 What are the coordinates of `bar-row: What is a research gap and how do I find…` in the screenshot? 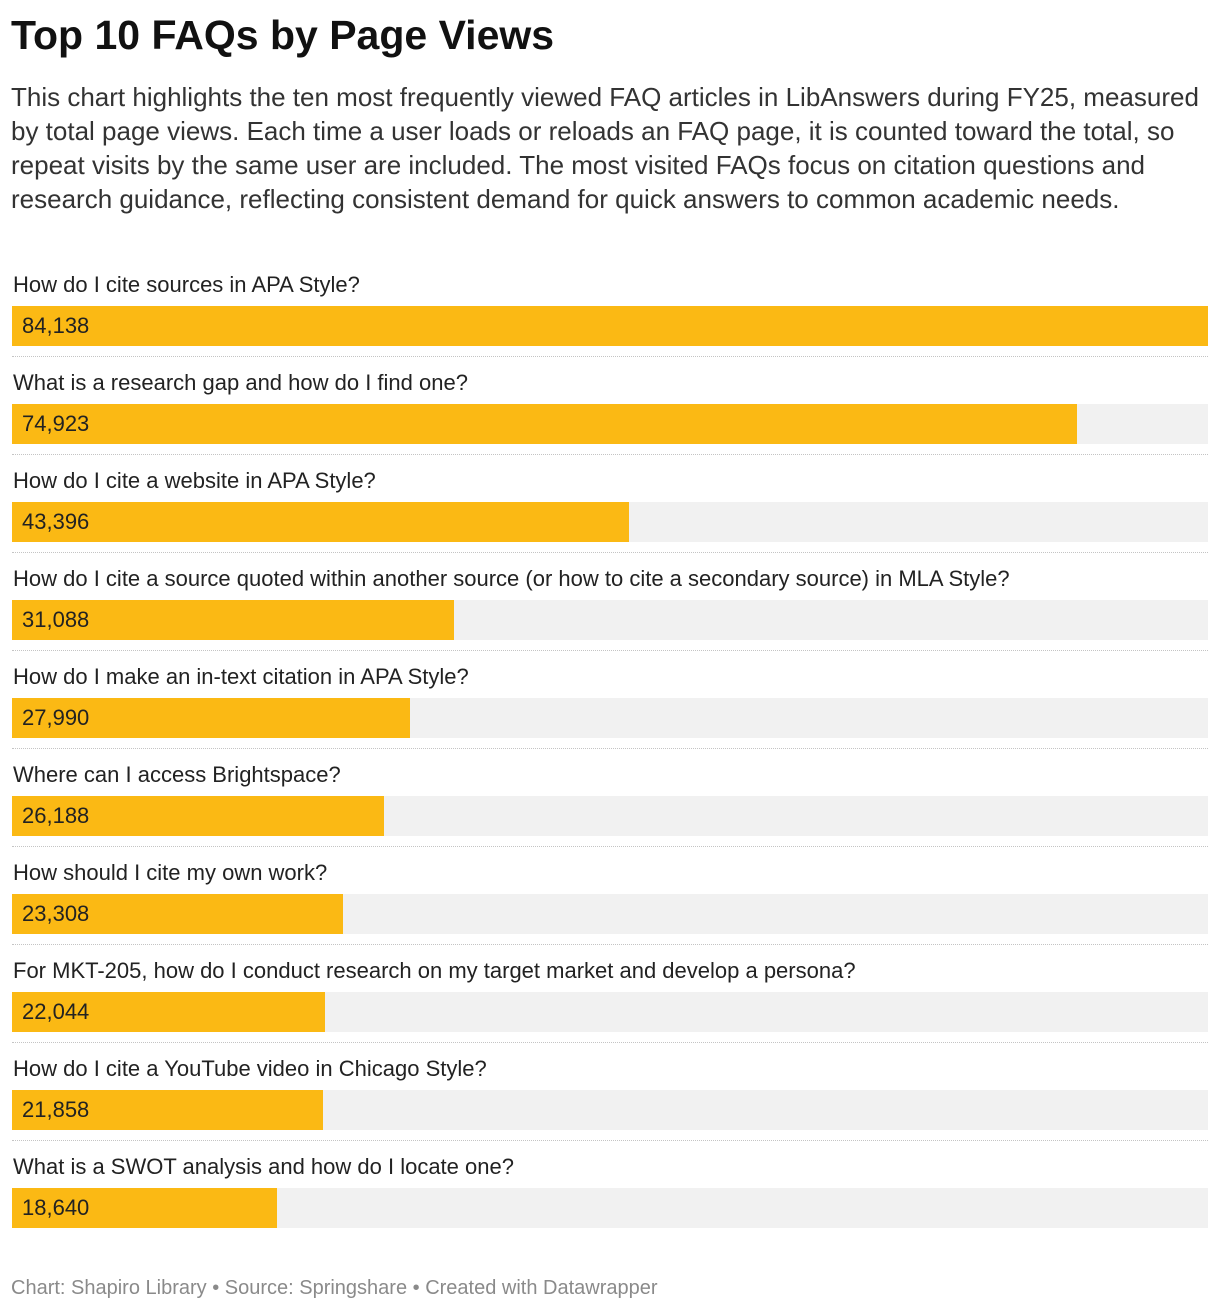 It's located at (610, 413).